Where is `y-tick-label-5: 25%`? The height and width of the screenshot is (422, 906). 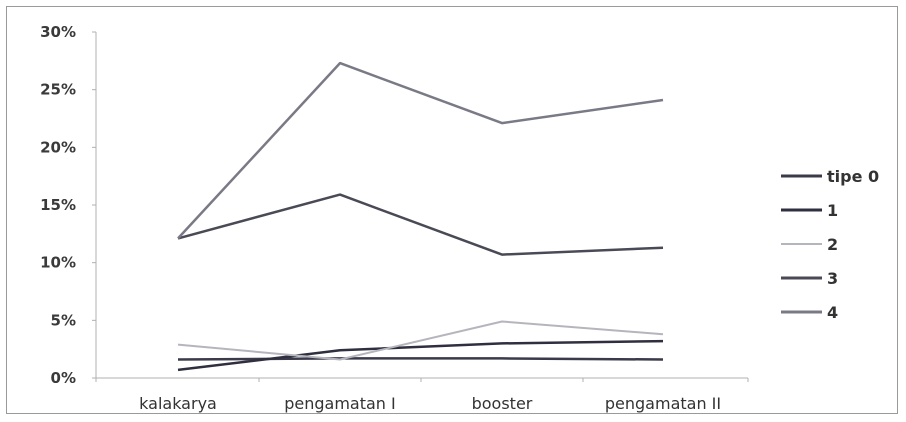 y-tick-label-5: 25% is located at coordinates (58, 90).